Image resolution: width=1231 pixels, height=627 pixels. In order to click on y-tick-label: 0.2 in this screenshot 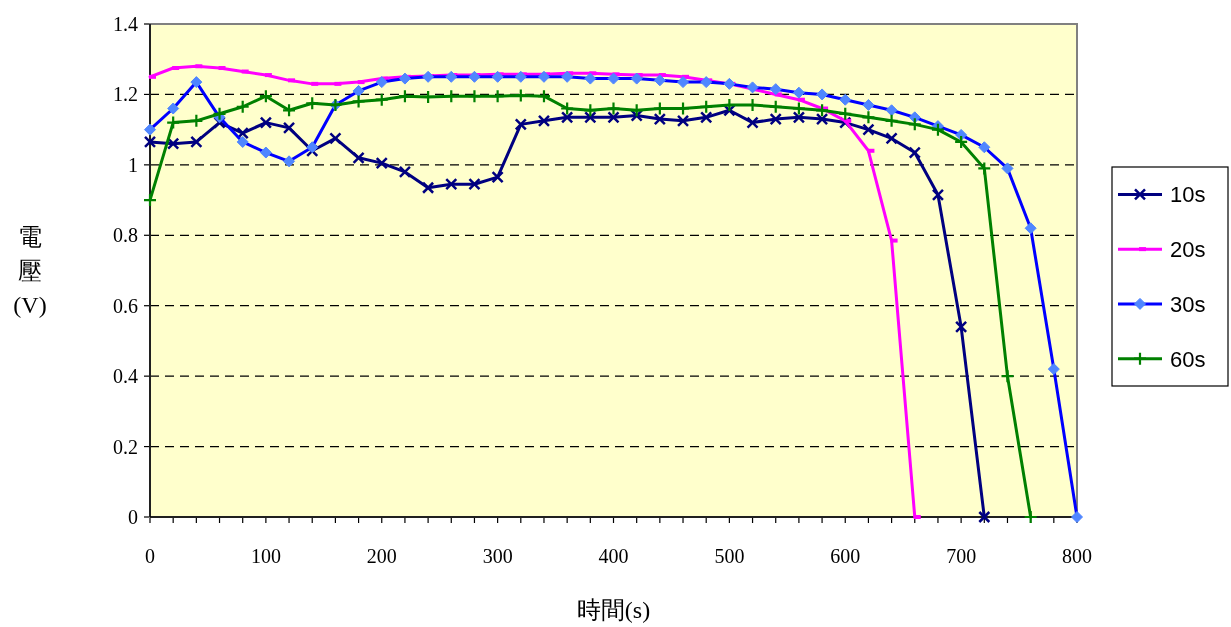, I will do `click(125, 446)`.